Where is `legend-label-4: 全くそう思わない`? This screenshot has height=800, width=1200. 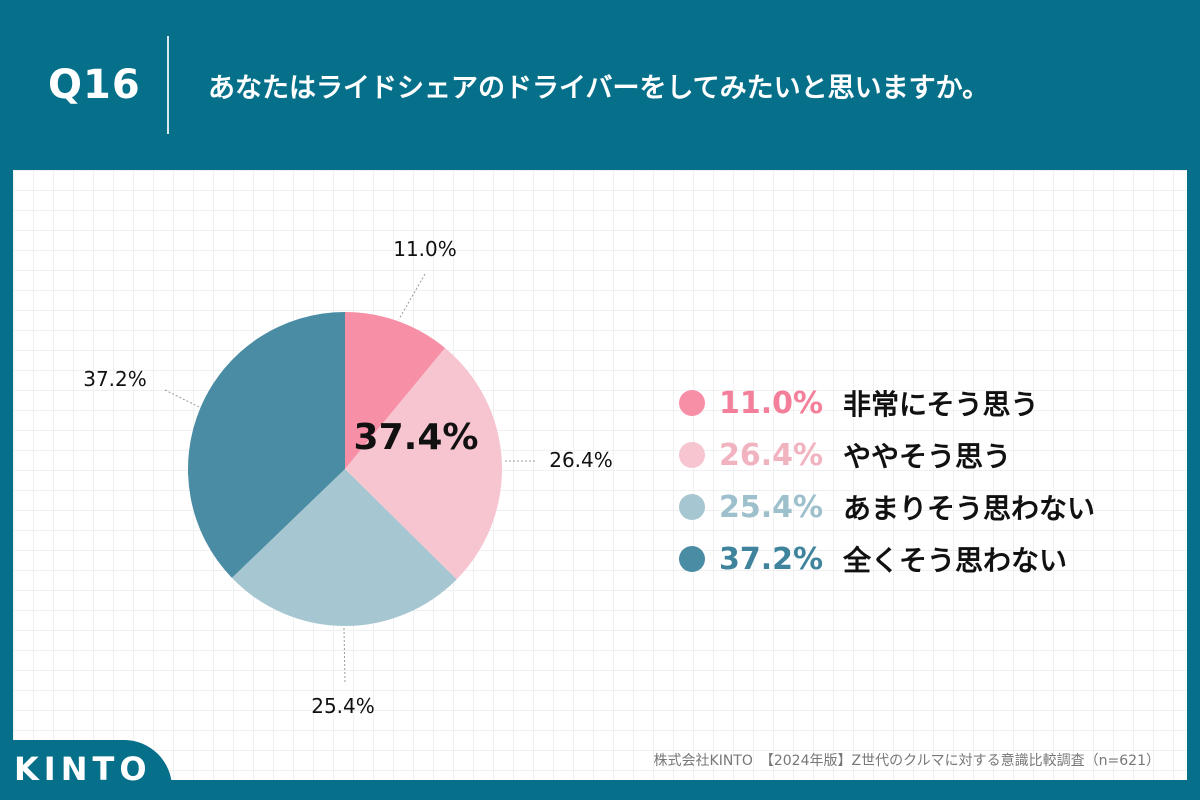 legend-label-4: 全くそう思わない is located at coordinates (955, 560).